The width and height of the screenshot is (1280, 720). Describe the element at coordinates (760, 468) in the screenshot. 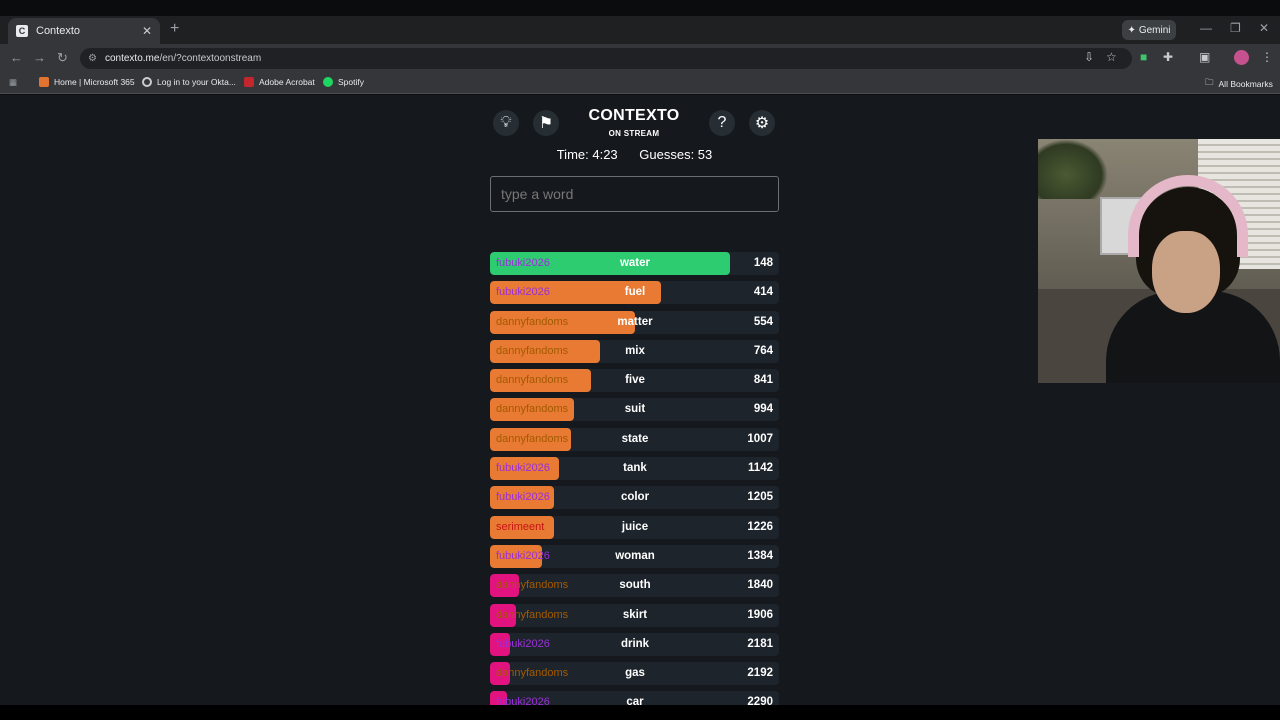

I see `guess-distance: 1142` at that location.